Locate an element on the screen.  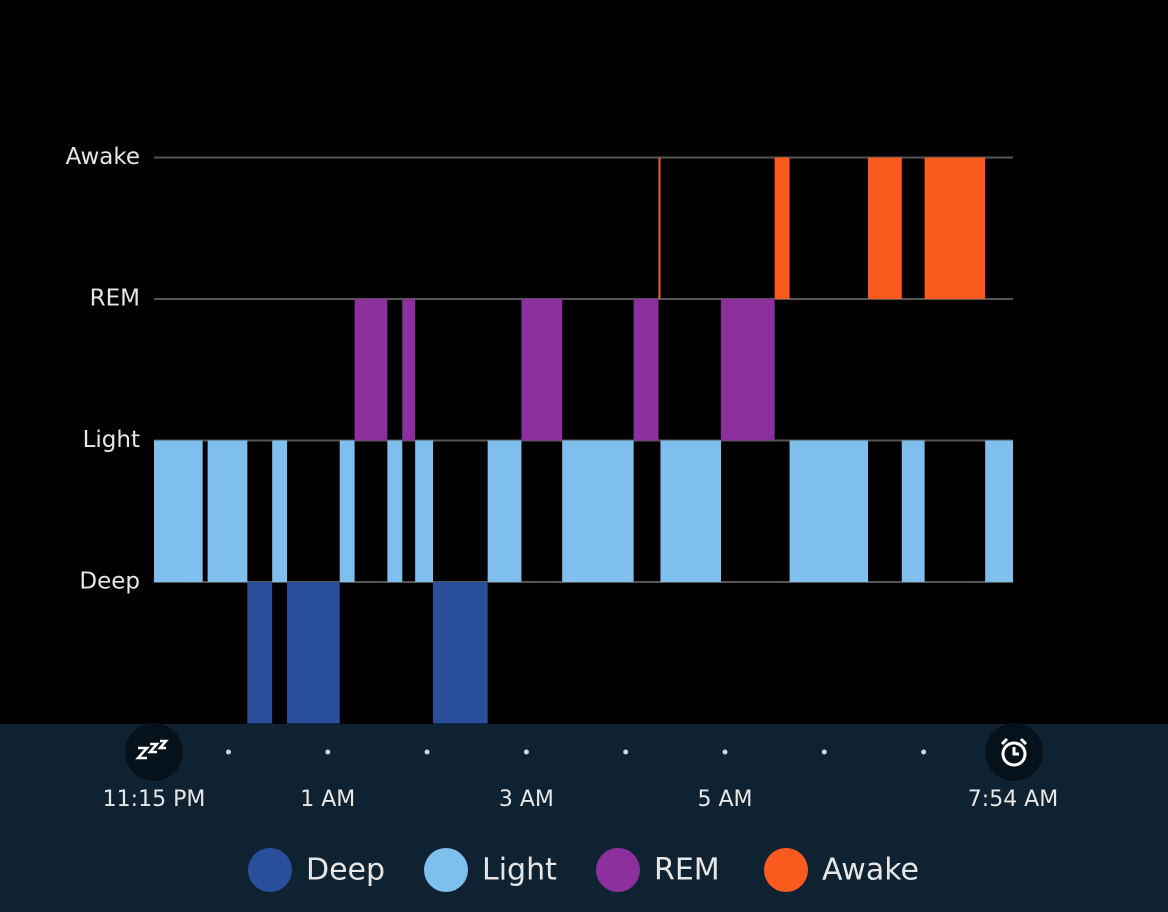
y-axis-label: Light is located at coordinates (111, 440).